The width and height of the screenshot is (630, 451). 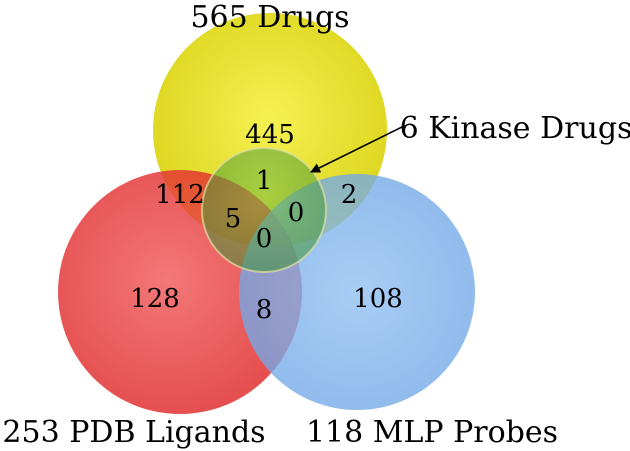 I want to click on mlp-set-label: 118 MLP Probes, so click(x=432, y=432).